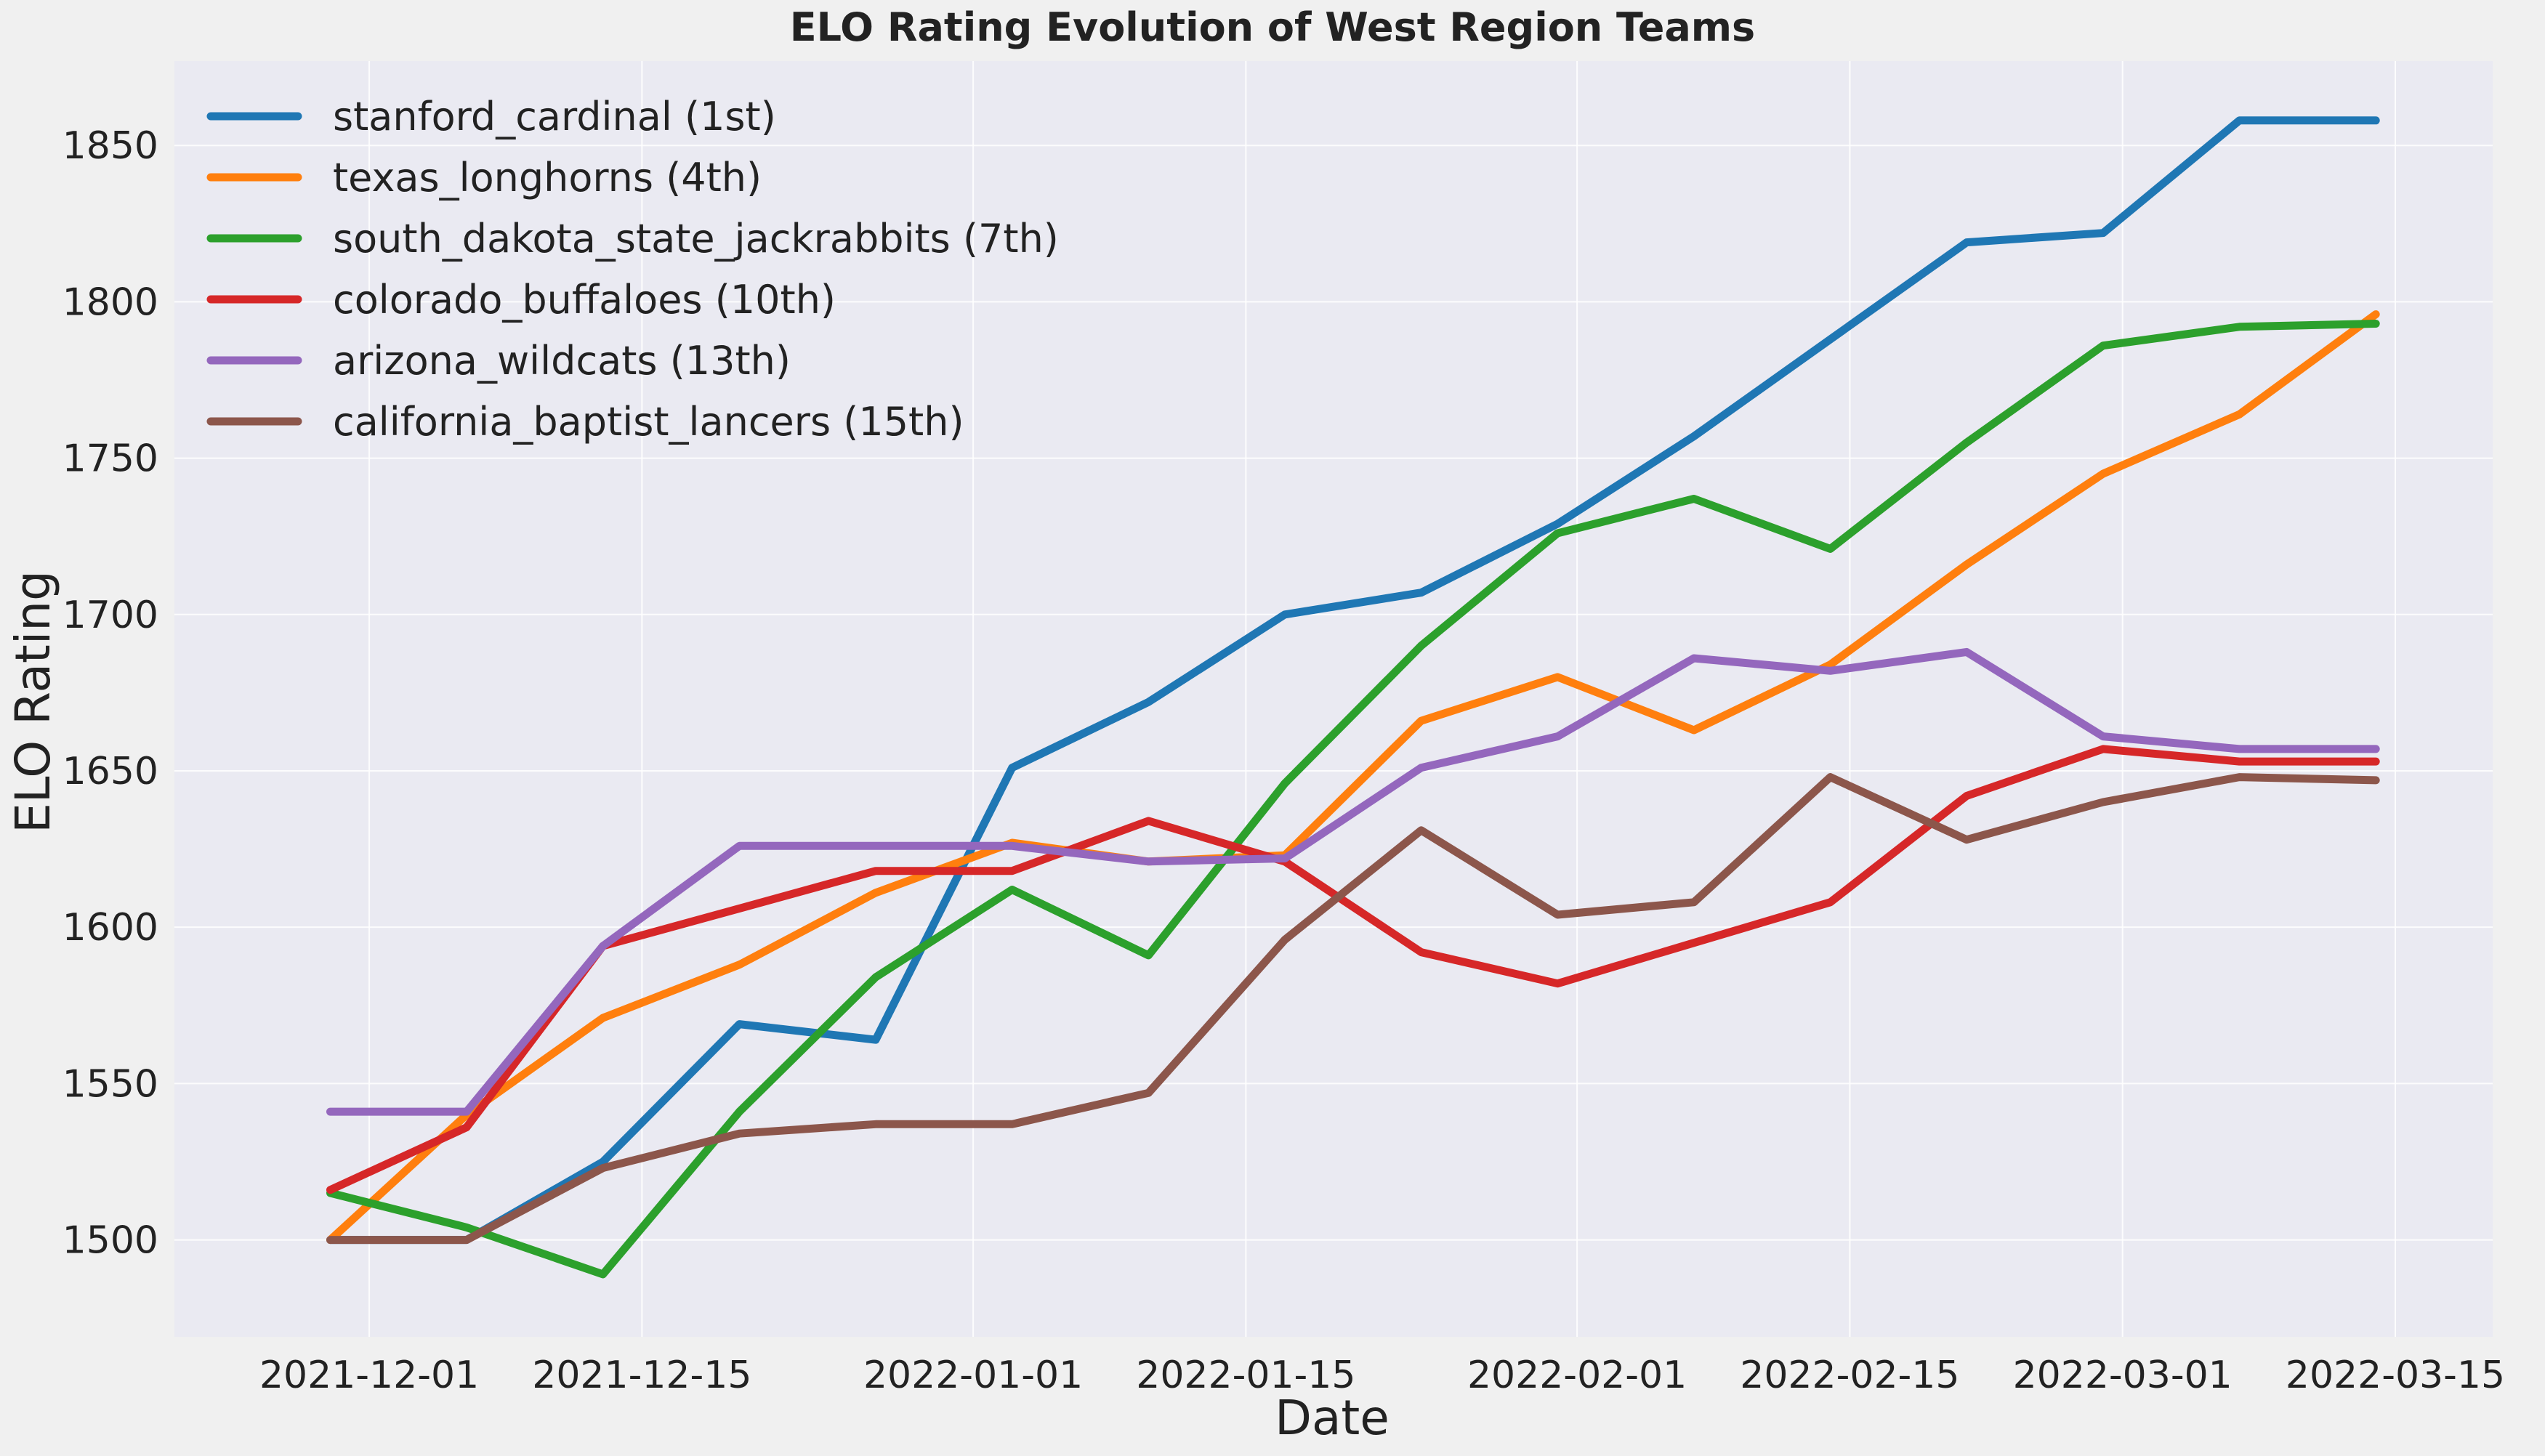 The image size is (2545, 1456). I want to click on x-tick-label: 2022-03-15, so click(2395, 1375).